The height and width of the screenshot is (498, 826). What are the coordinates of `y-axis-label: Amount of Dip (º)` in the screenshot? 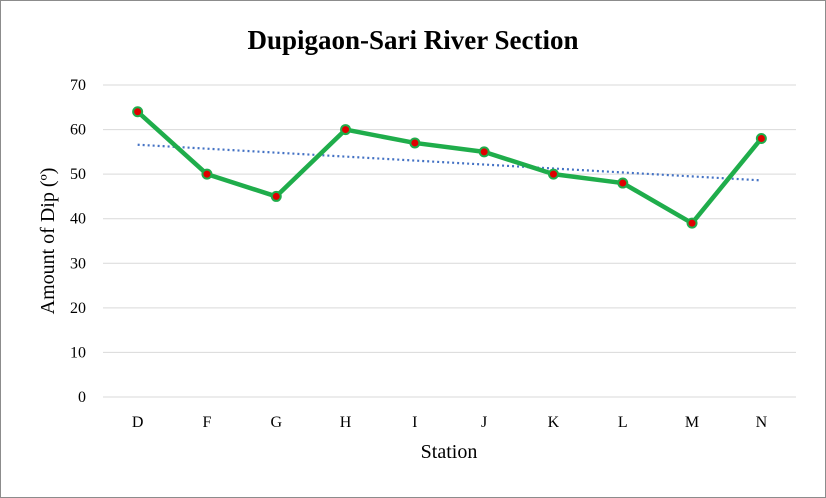 It's located at (48, 241).